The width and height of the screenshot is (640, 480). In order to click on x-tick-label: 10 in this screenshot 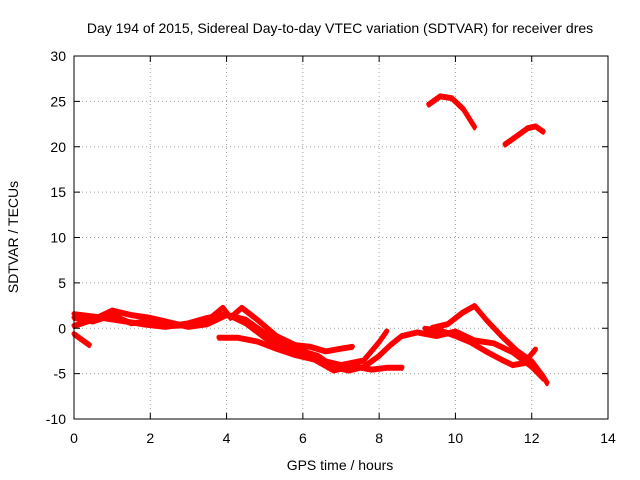, I will do `click(456, 438)`.